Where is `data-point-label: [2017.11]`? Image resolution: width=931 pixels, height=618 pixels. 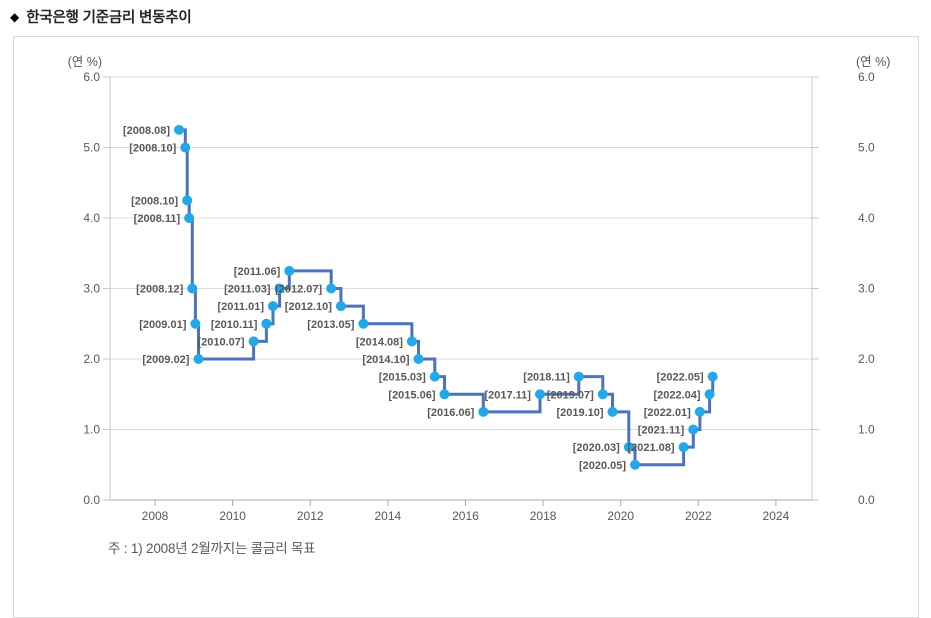
data-point-label: [2017.11] is located at coordinates (507, 395).